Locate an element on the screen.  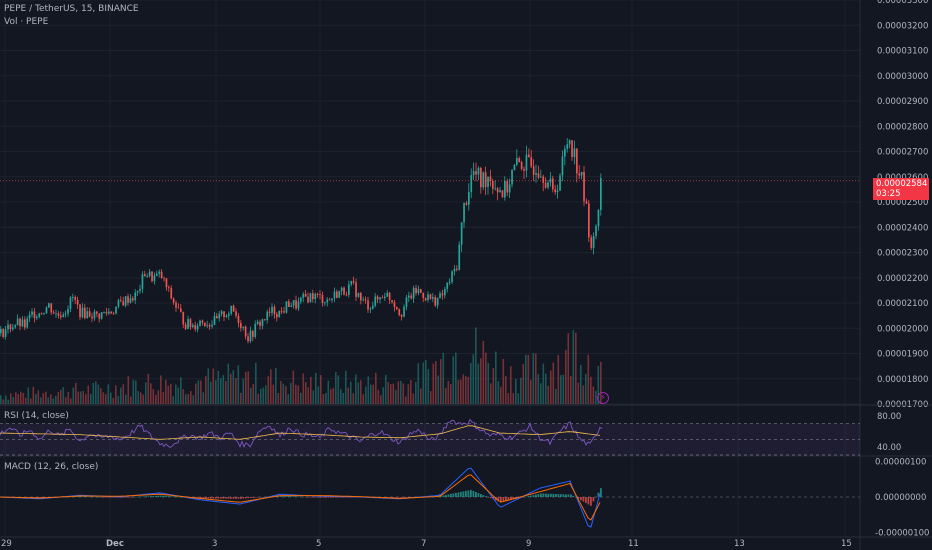
y-tick-label: 0.00002500 is located at coordinates (902, 203).